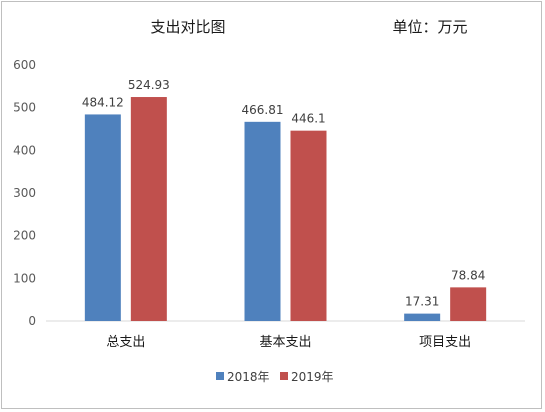 Image resolution: width=545 pixels, height=412 pixels. What do you see at coordinates (248, 377) in the screenshot?
I see `legend-label: 2018年` at bounding box center [248, 377].